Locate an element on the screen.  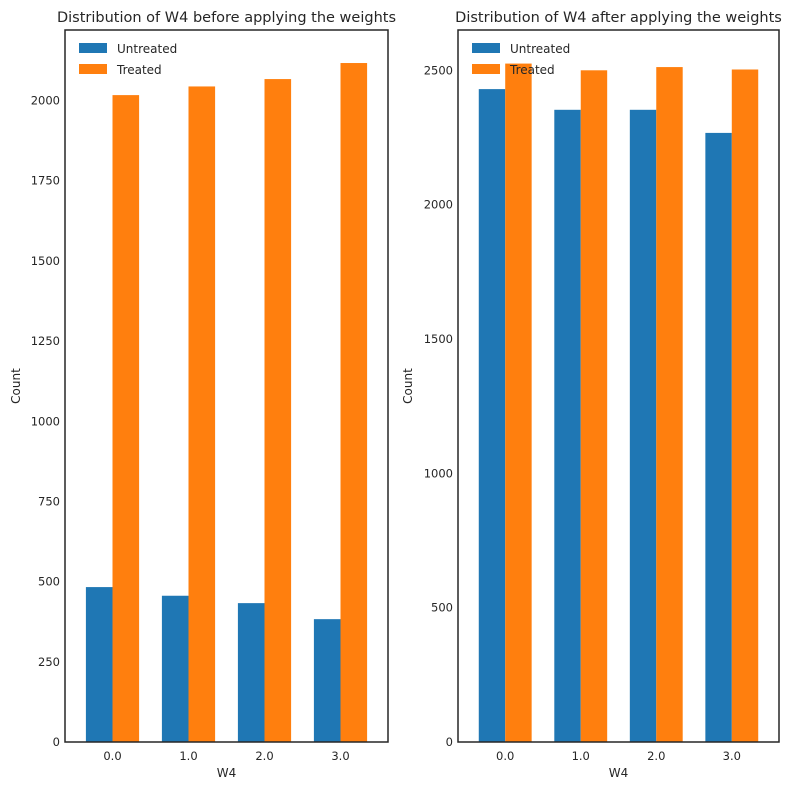
left-y-axis-label: Count is located at coordinates (16, 386).